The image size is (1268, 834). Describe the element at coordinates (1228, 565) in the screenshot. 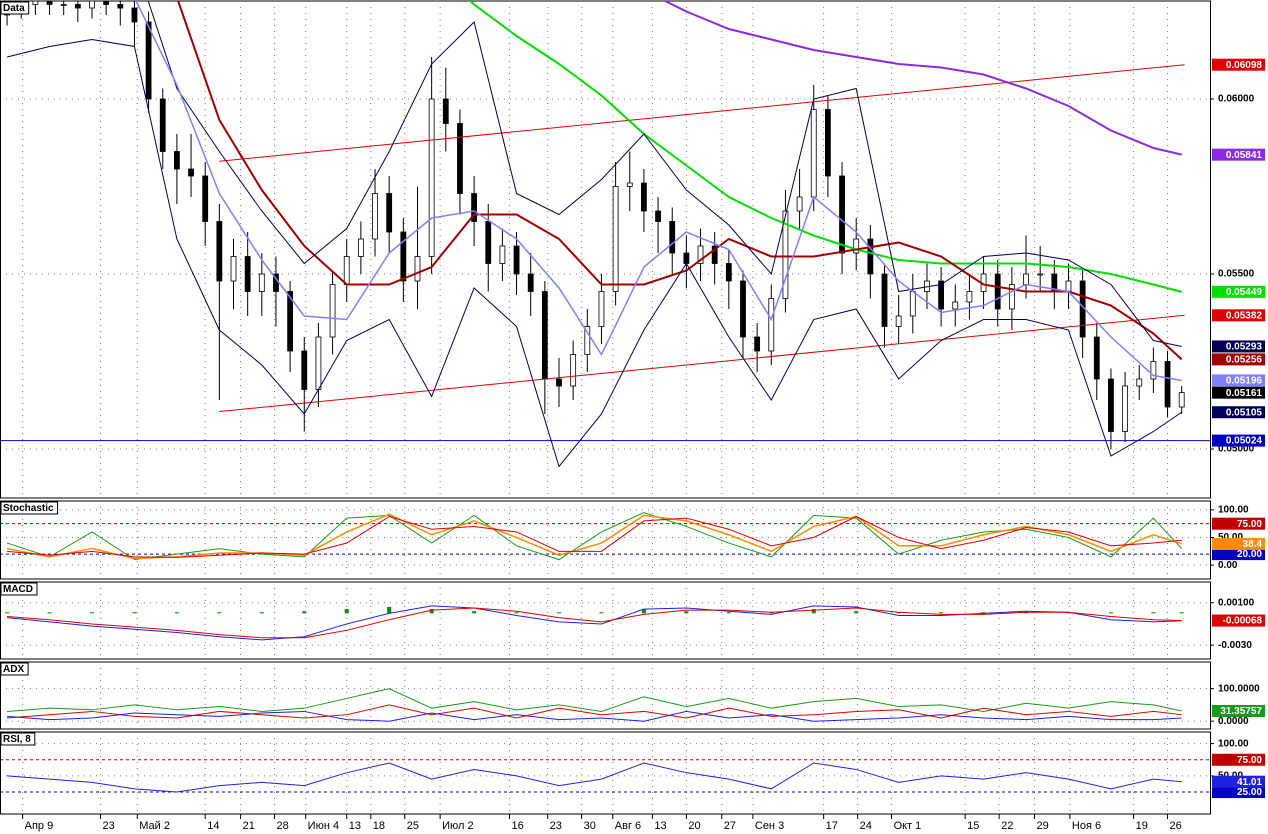

I see `y-tick-label: 0.00` at that location.